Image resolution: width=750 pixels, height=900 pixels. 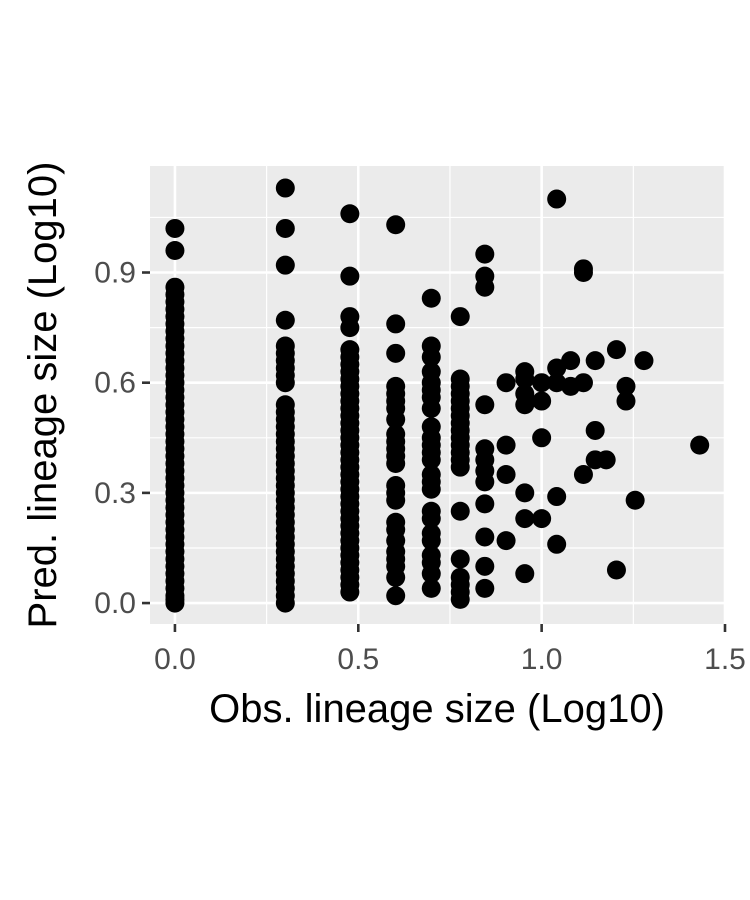 What do you see at coordinates (542, 659) in the screenshot?
I see `x-tick-label: 1.0` at bounding box center [542, 659].